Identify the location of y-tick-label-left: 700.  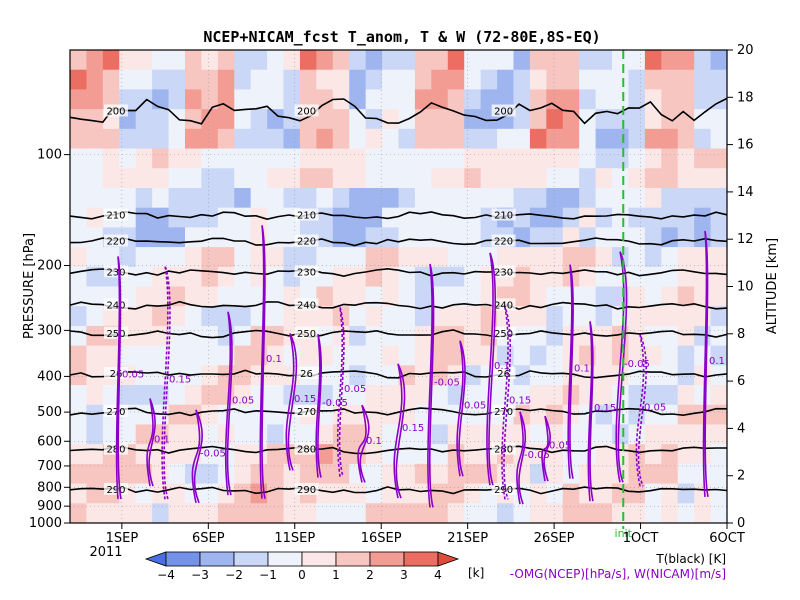
(49, 466).